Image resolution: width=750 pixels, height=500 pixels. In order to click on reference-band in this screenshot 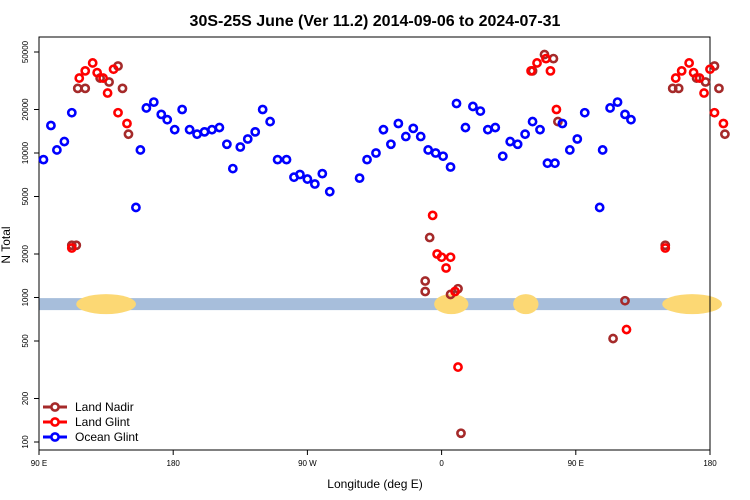, I will do `click(380, 304)`.